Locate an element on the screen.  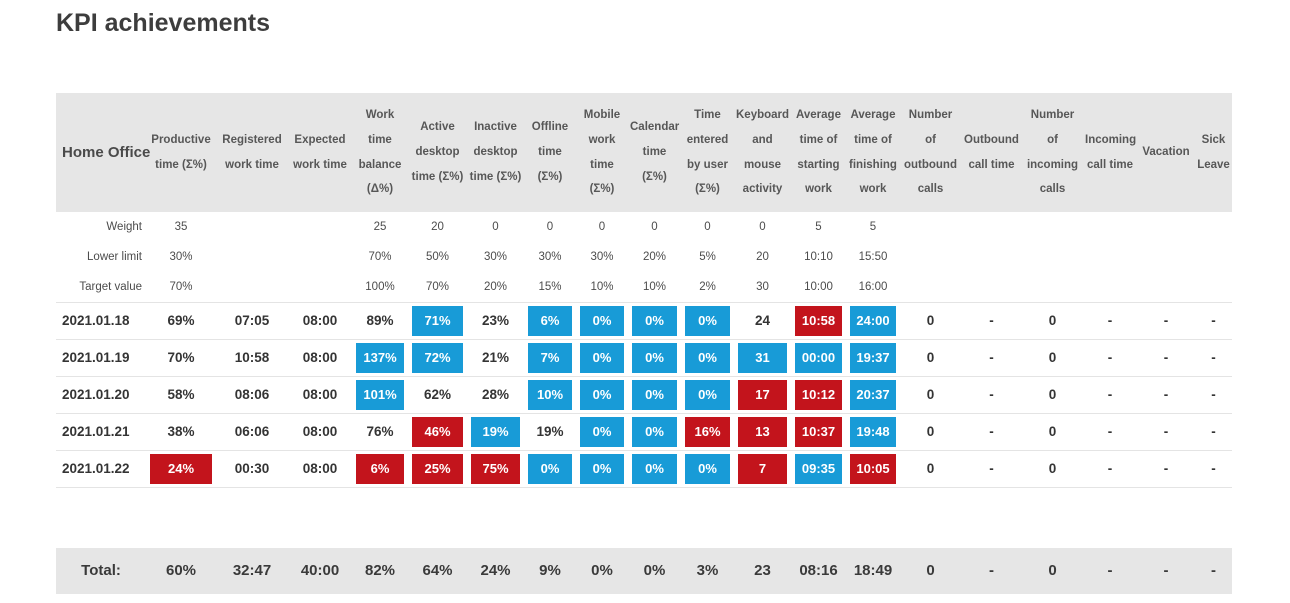
limit-value-cell: 15:50 is located at coordinates (873, 257).